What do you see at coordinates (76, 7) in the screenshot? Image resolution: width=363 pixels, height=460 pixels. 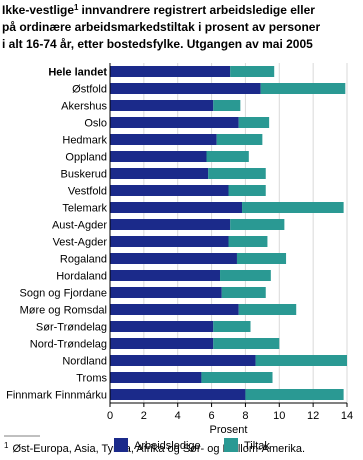 I see `title-mark: 1` at bounding box center [76, 7].